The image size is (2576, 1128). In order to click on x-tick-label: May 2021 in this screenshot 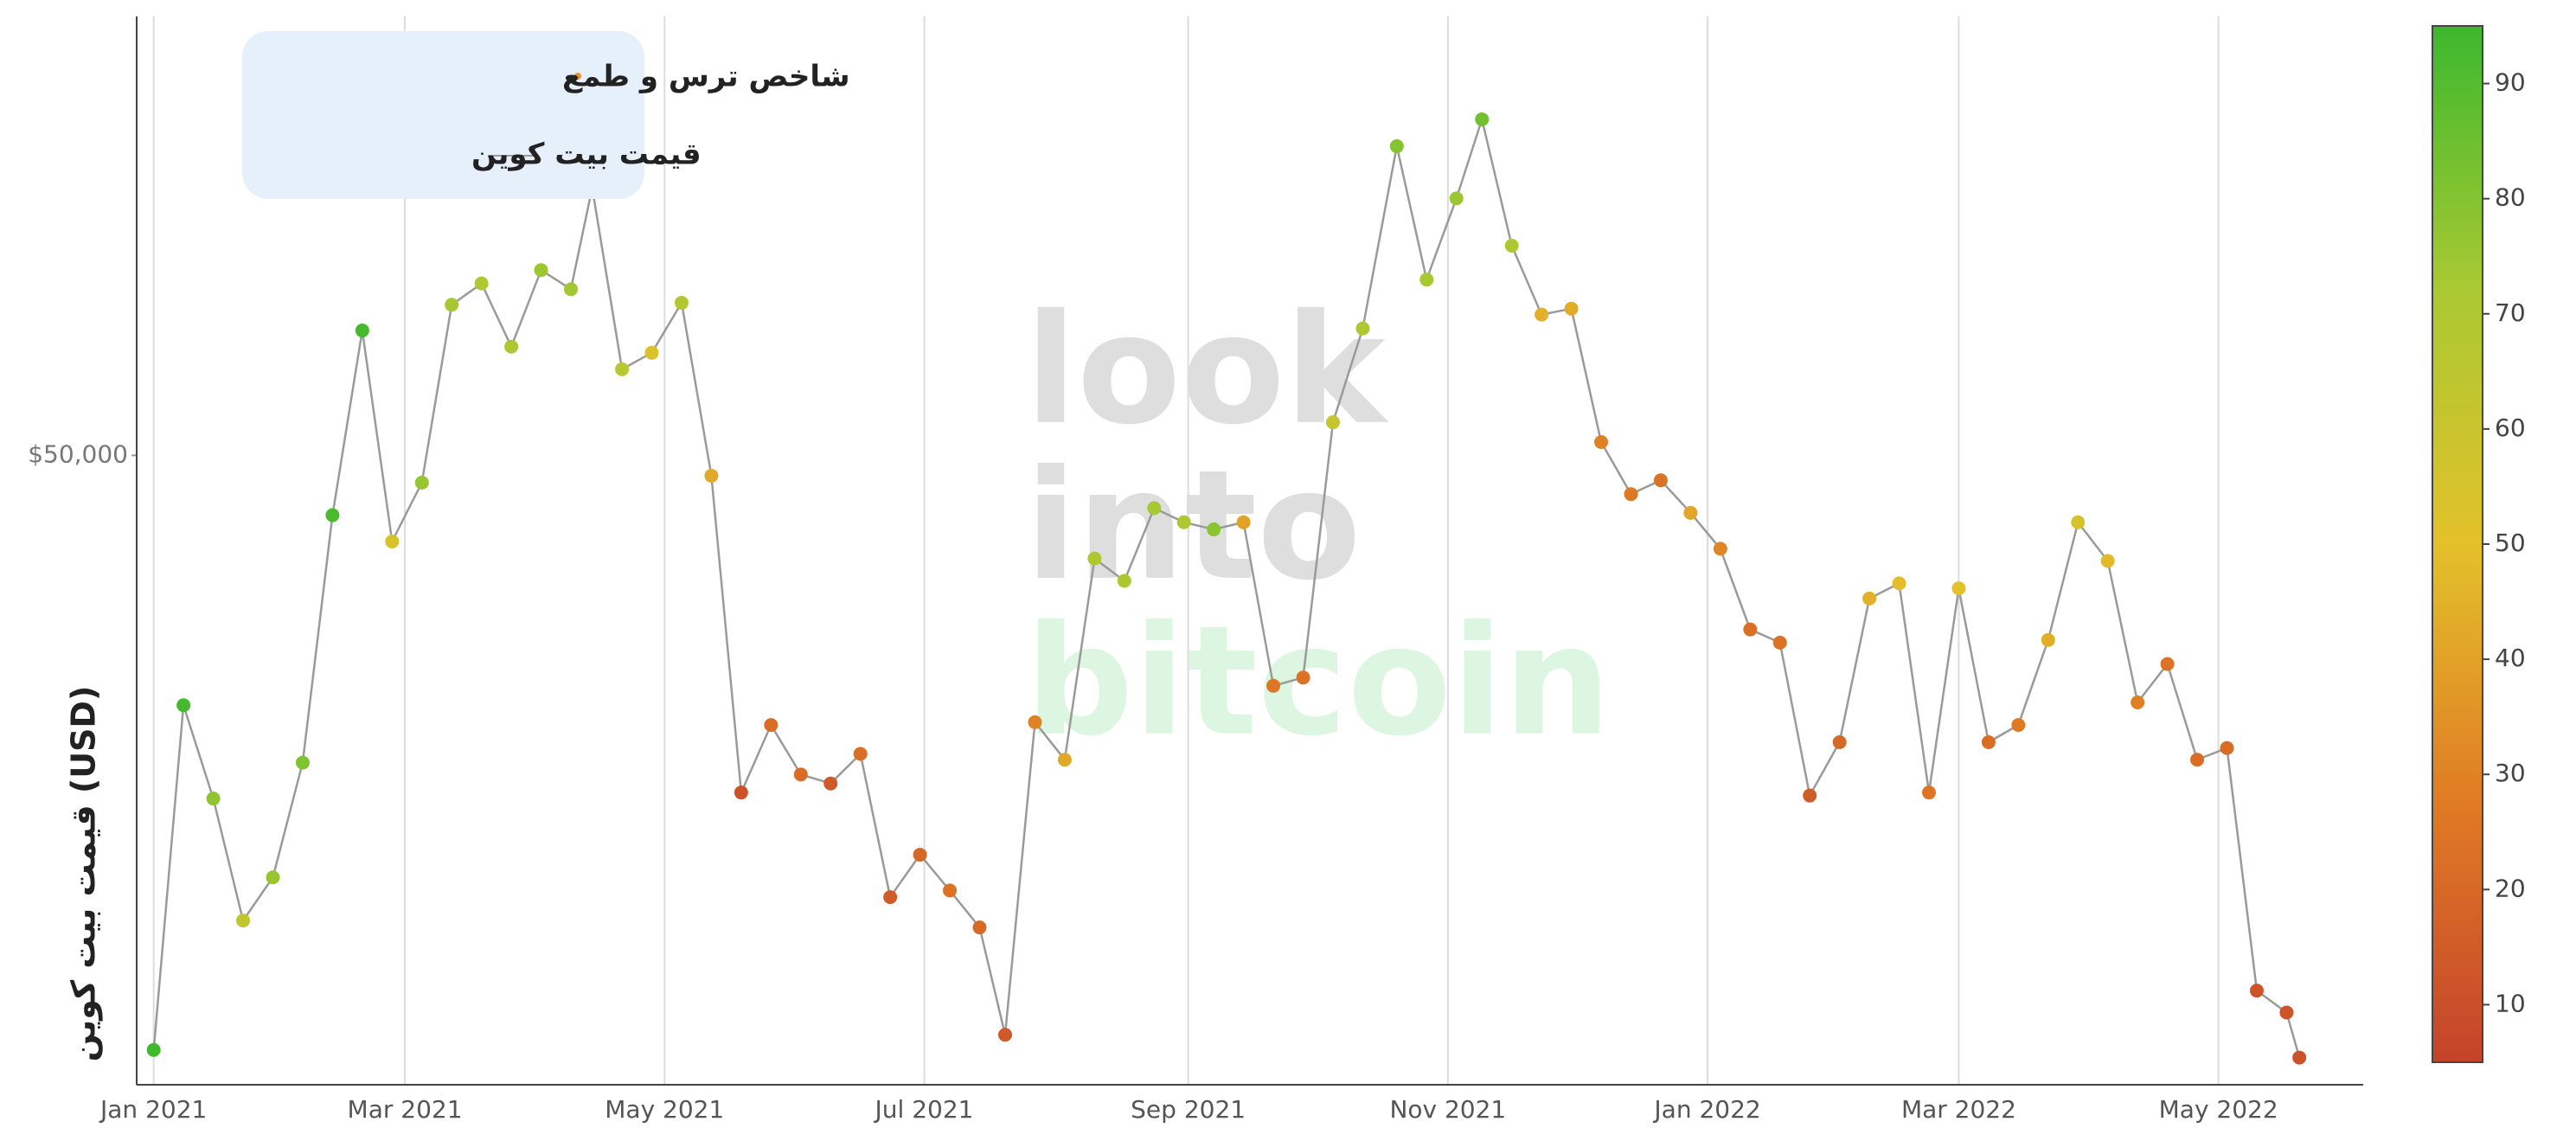, I will do `click(664, 1109)`.